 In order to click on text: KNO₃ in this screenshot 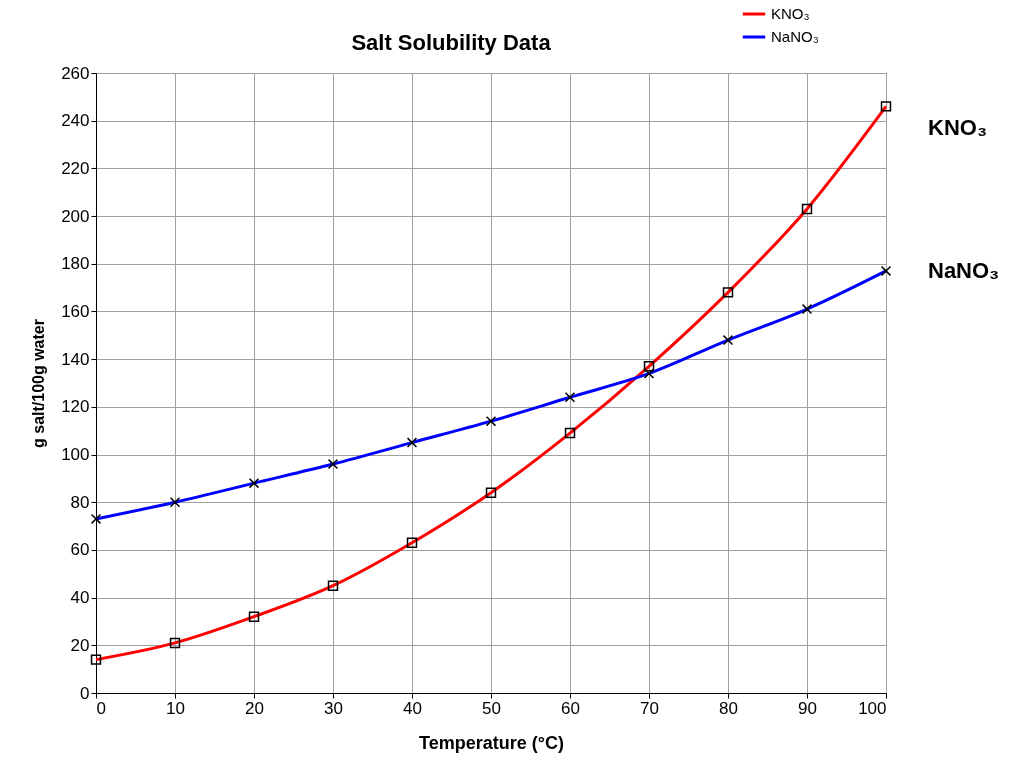, I will do `click(958, 127)`.